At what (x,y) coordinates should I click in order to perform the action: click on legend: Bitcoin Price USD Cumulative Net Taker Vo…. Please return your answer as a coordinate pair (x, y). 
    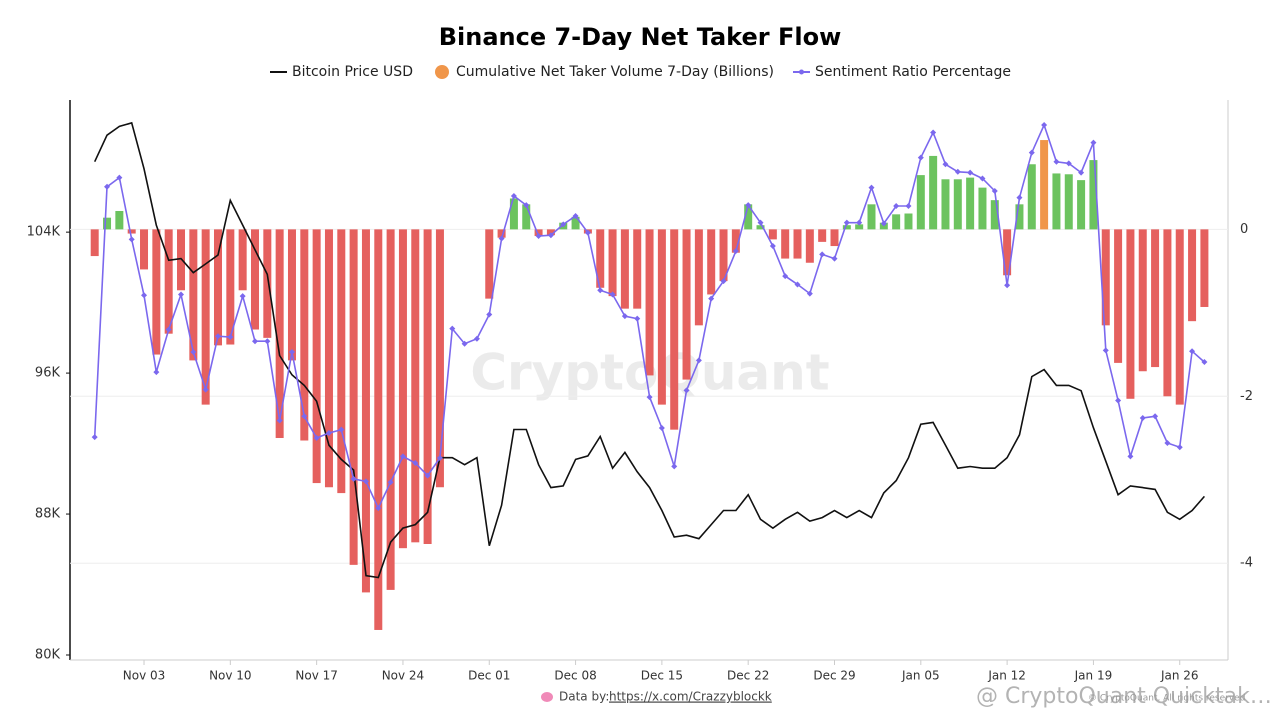
    Looking at the image, I should click on (640, 72).